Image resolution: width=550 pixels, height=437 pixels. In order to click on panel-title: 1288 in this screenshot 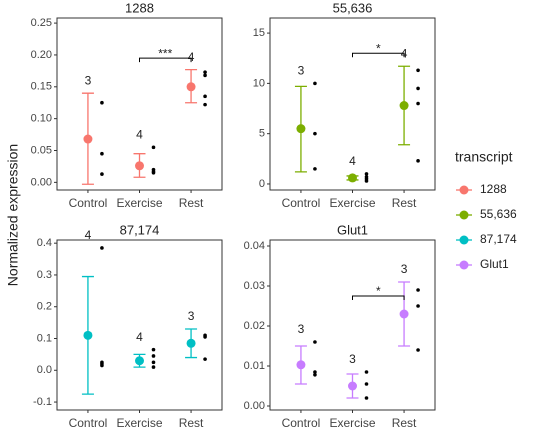, I will do `click(139, 7)`.